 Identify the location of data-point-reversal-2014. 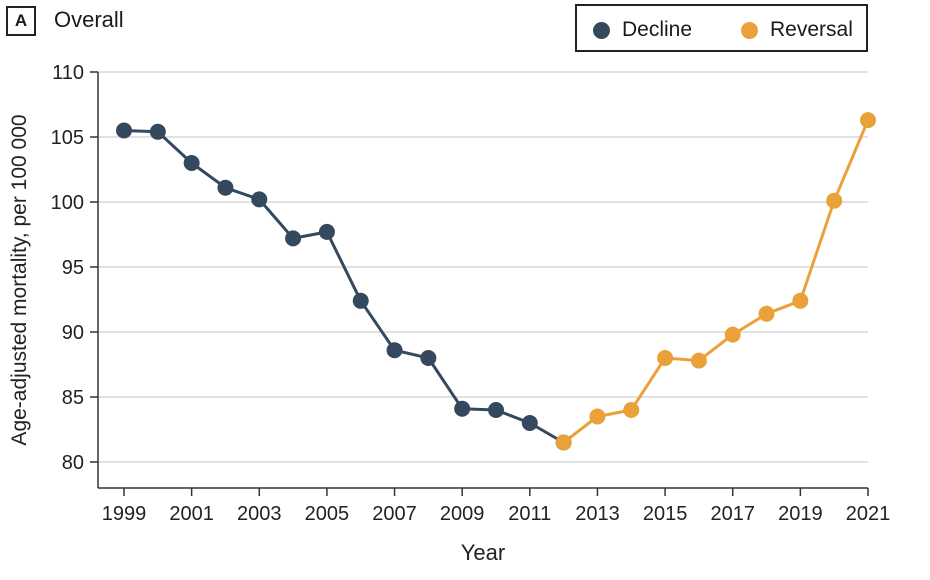
(631, 410).